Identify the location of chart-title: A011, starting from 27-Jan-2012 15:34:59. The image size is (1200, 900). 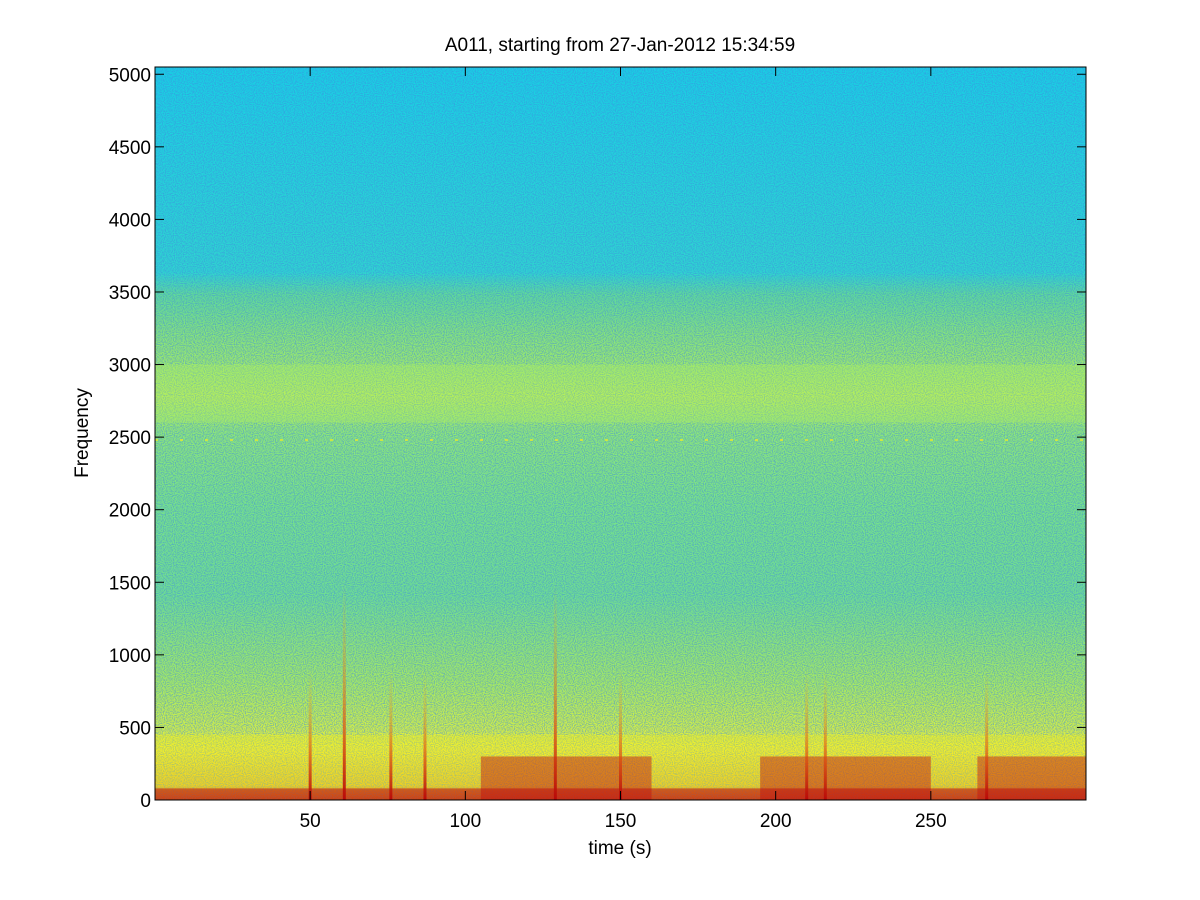
(620, 45).